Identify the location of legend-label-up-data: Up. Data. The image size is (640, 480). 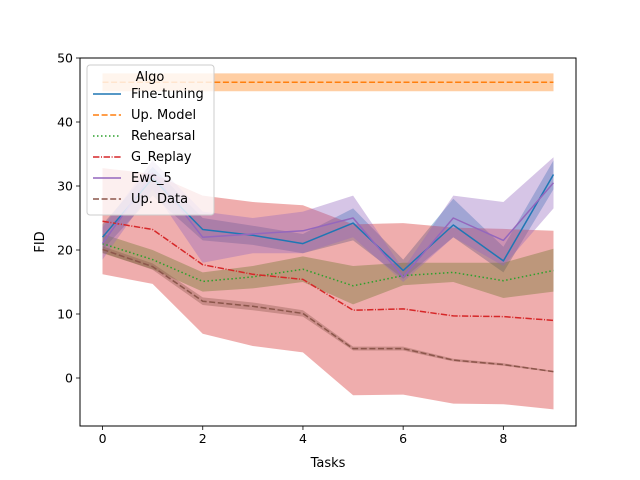
(159, 199).